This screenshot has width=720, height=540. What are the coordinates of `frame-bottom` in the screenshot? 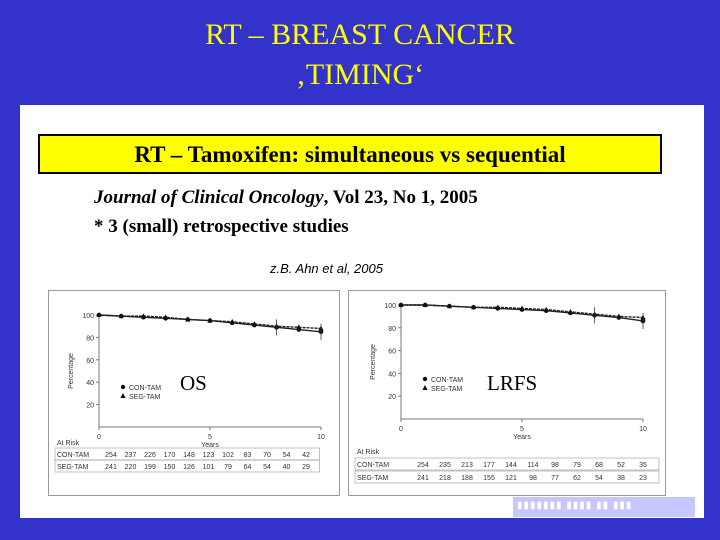 It's located at (360, 529).